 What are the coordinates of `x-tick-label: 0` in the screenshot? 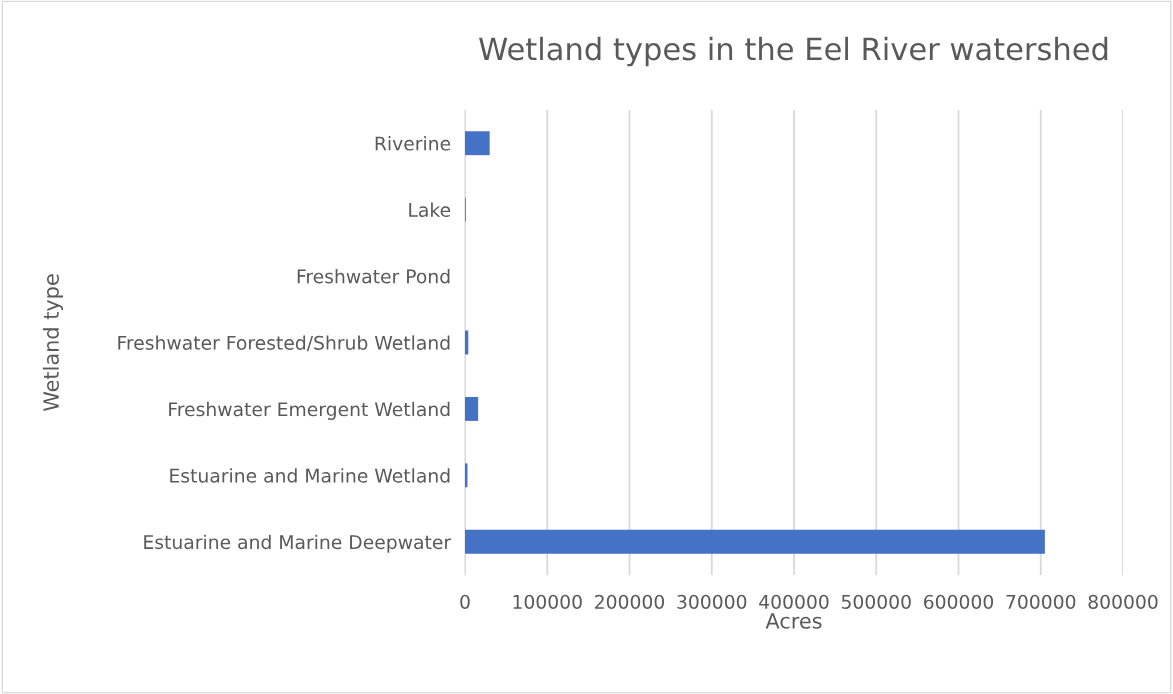 It's located at (465, 601).